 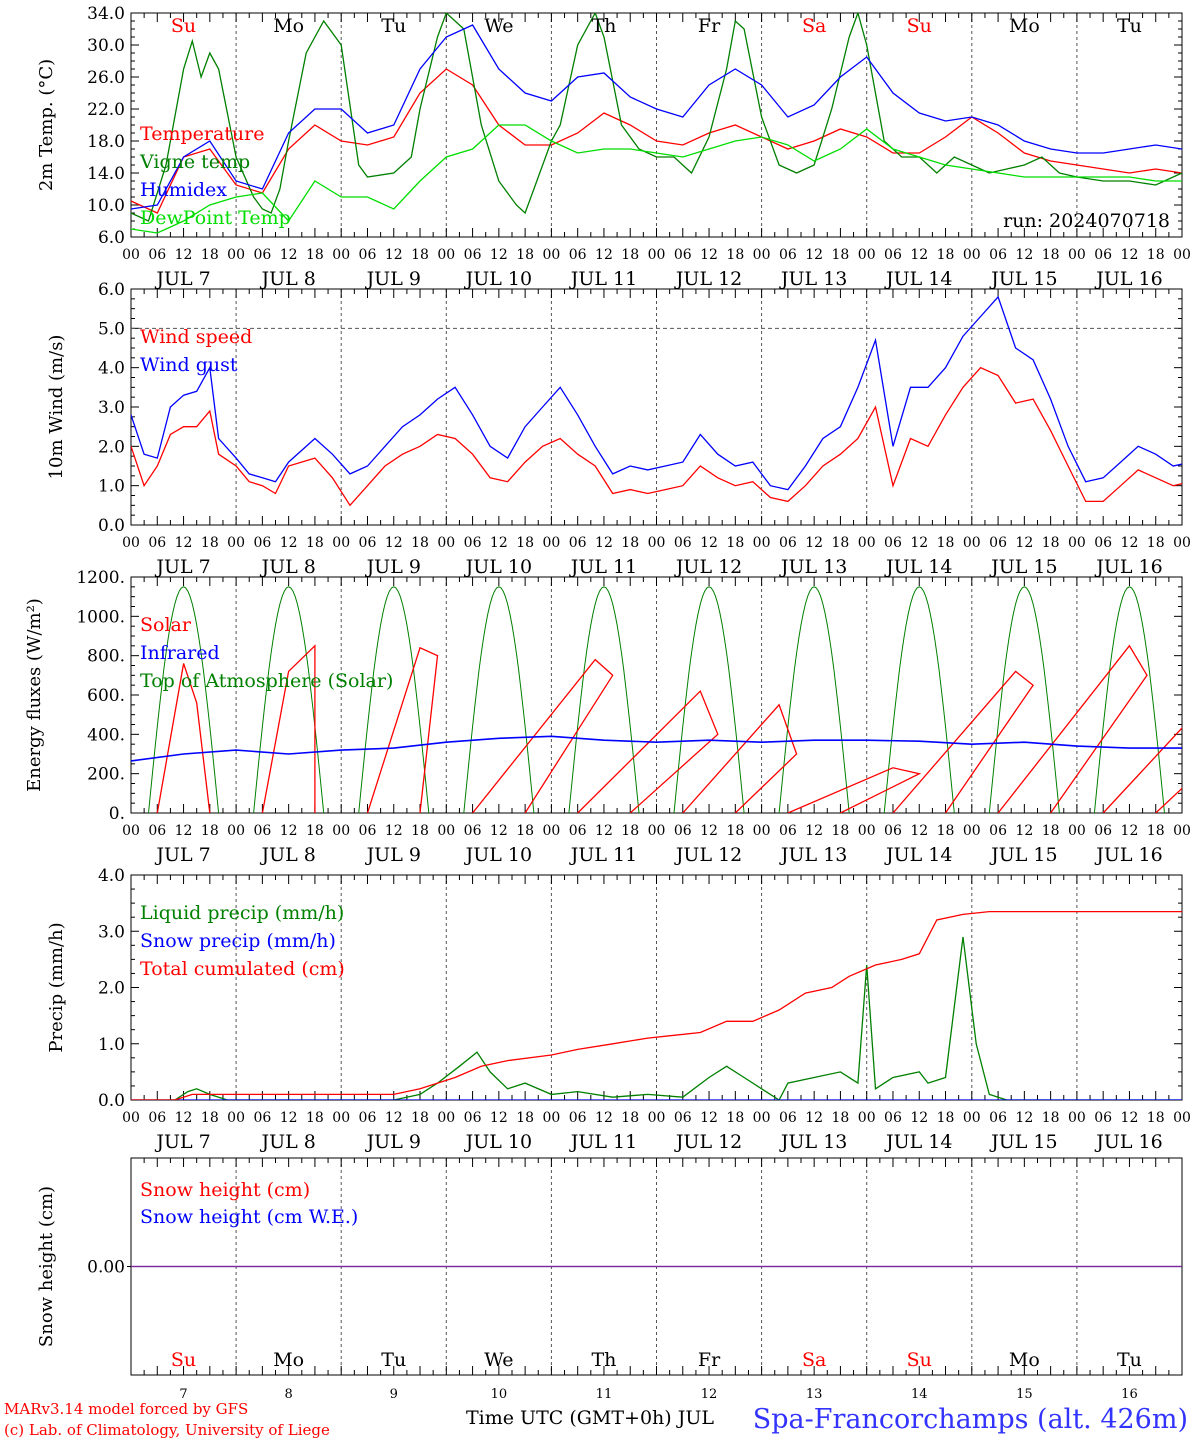 What do you see at coordinates (242, 913) in the screenshot?
I see `legend-entry: Liquid precip (mm/h)` at bounding box center [242, 913].